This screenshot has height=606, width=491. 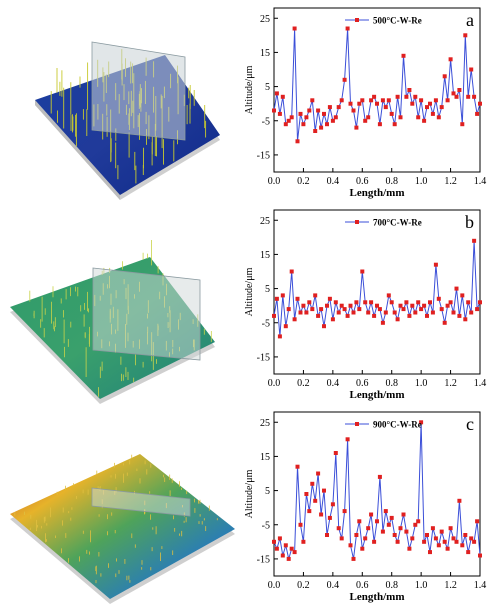 What do you see at coordinates (263, 357) in the screenshot?
I see `y-tick-label: -15` at bounding box center [263, 357].